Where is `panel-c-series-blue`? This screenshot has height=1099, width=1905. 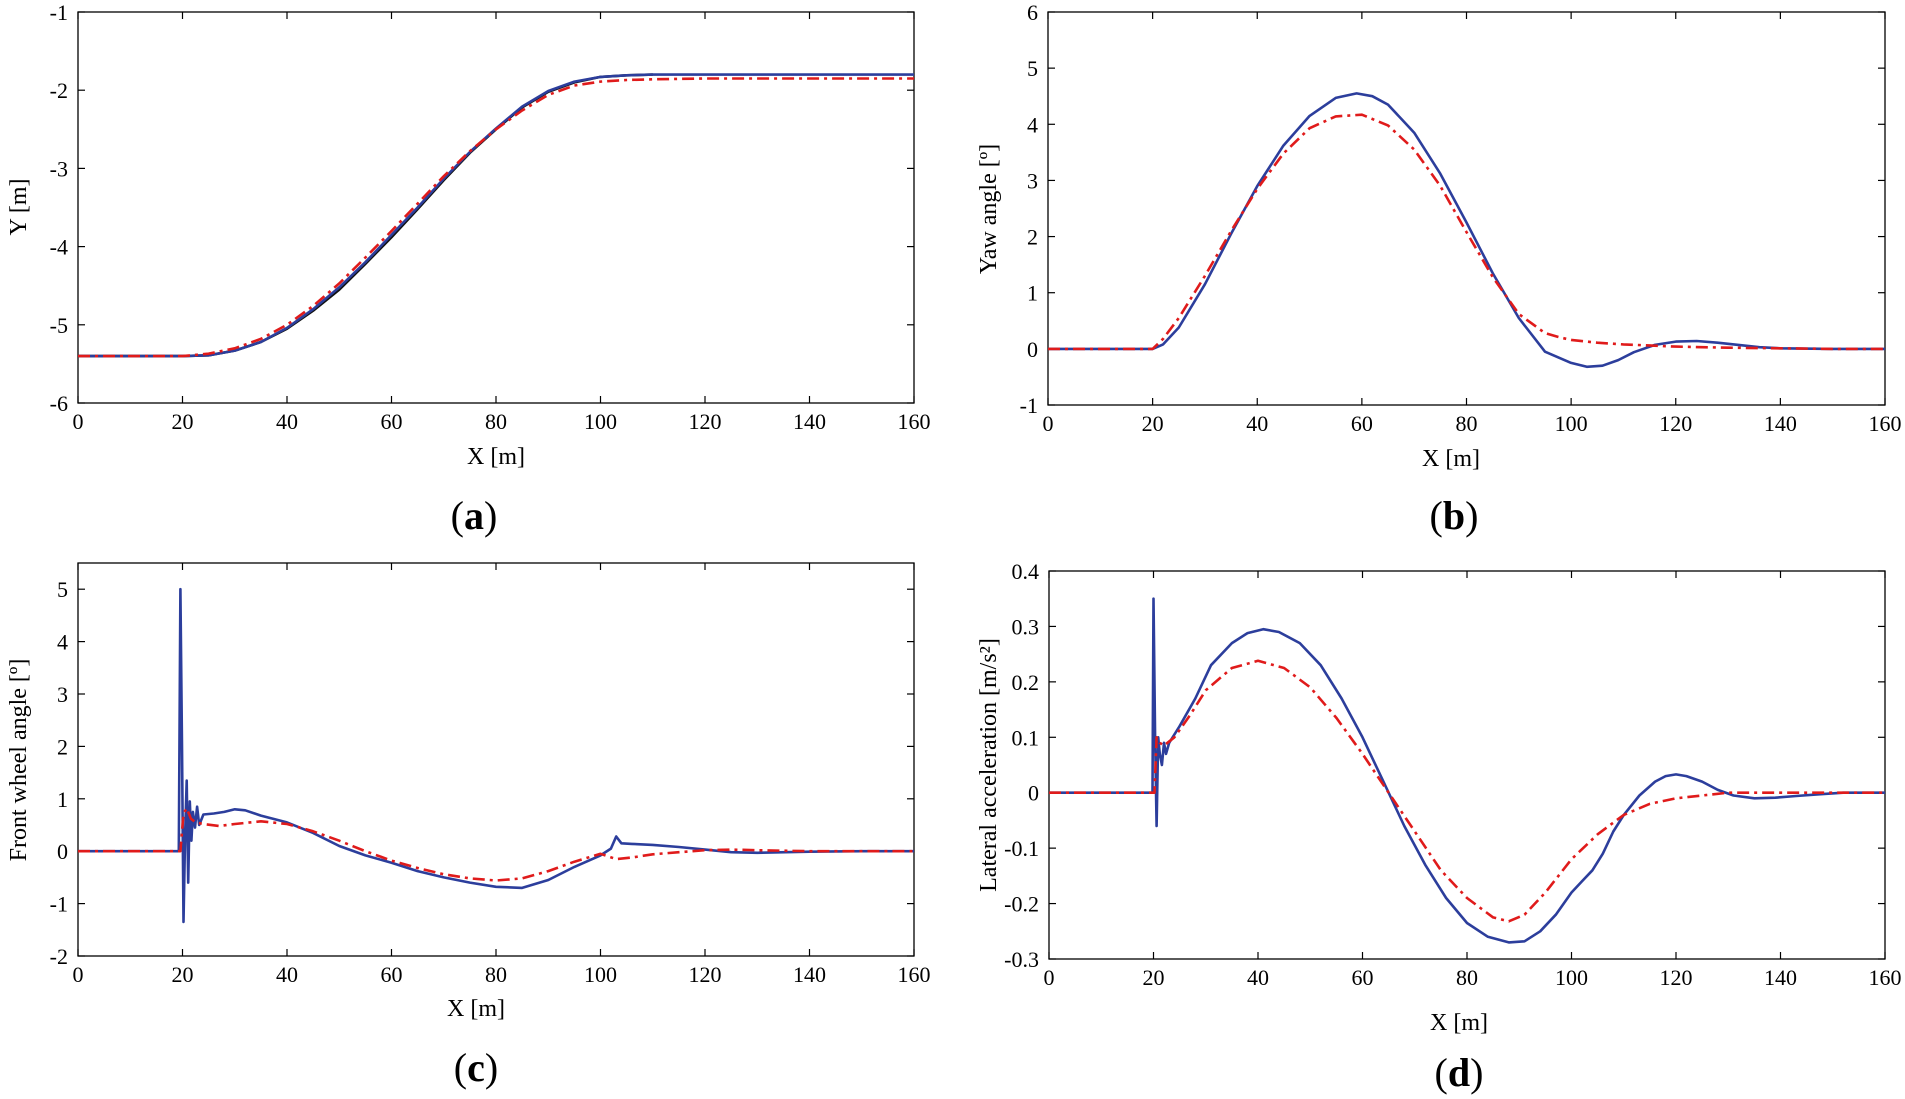 panel-c-series-blue is located at coordinates (496, 755).